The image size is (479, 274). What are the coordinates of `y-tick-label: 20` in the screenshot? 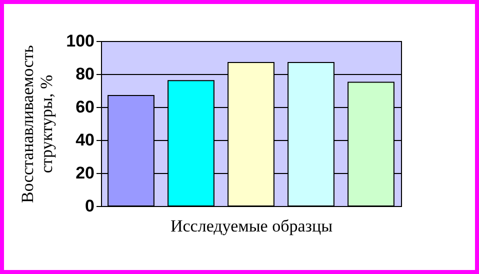 It's located at (85, 173).